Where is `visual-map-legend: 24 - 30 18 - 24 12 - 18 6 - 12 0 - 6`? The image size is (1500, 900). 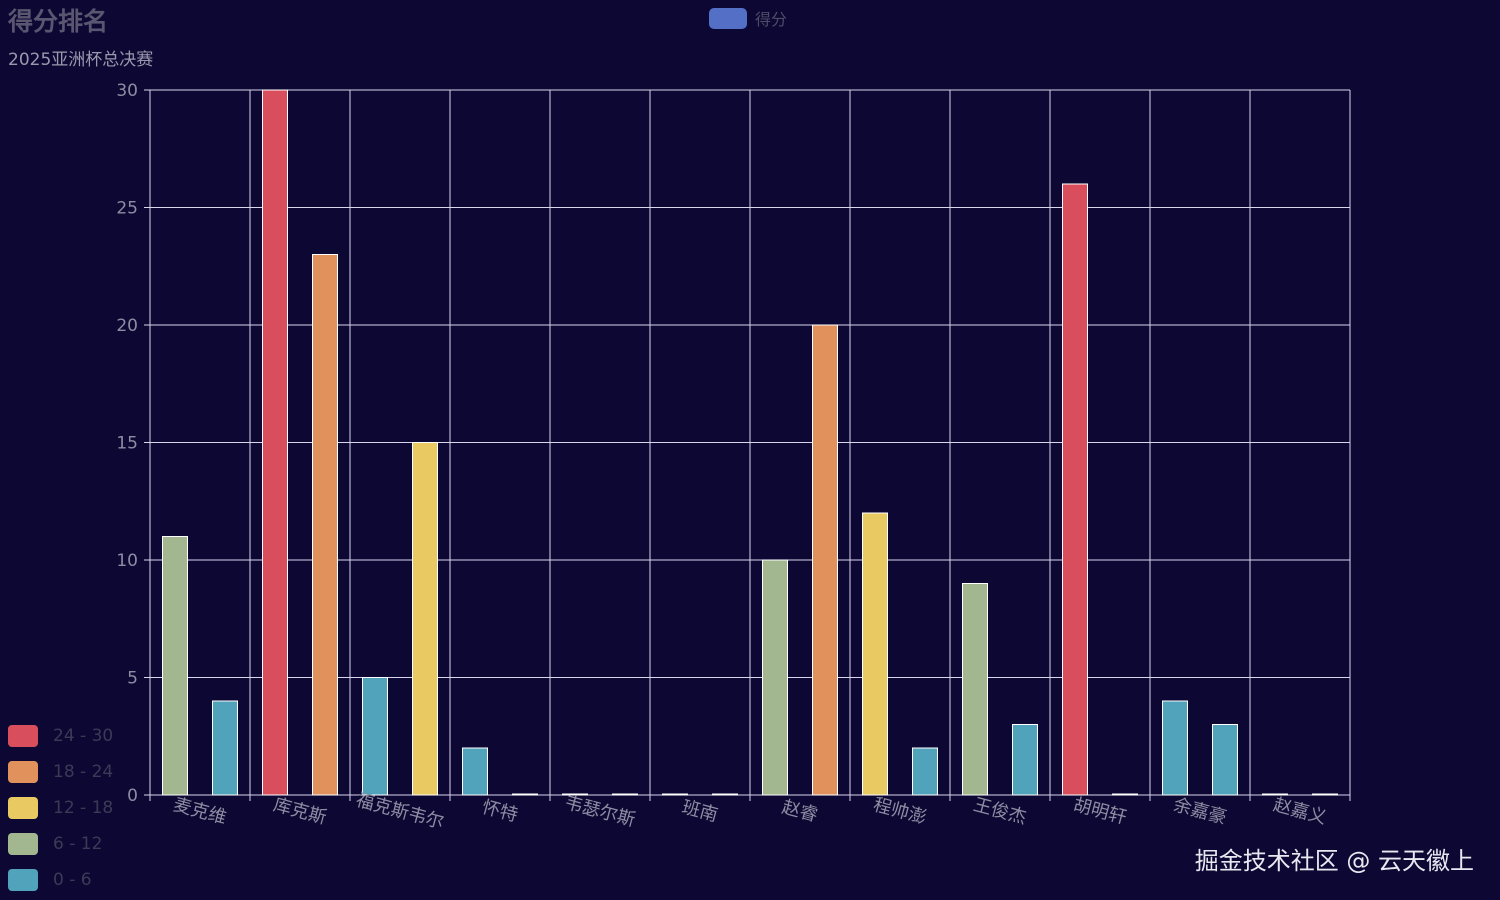 visual-map-legend: 24 - 30 18 - 24 12 - 18 6 - 12 0 - 6 is located at coordinates (60, 808).